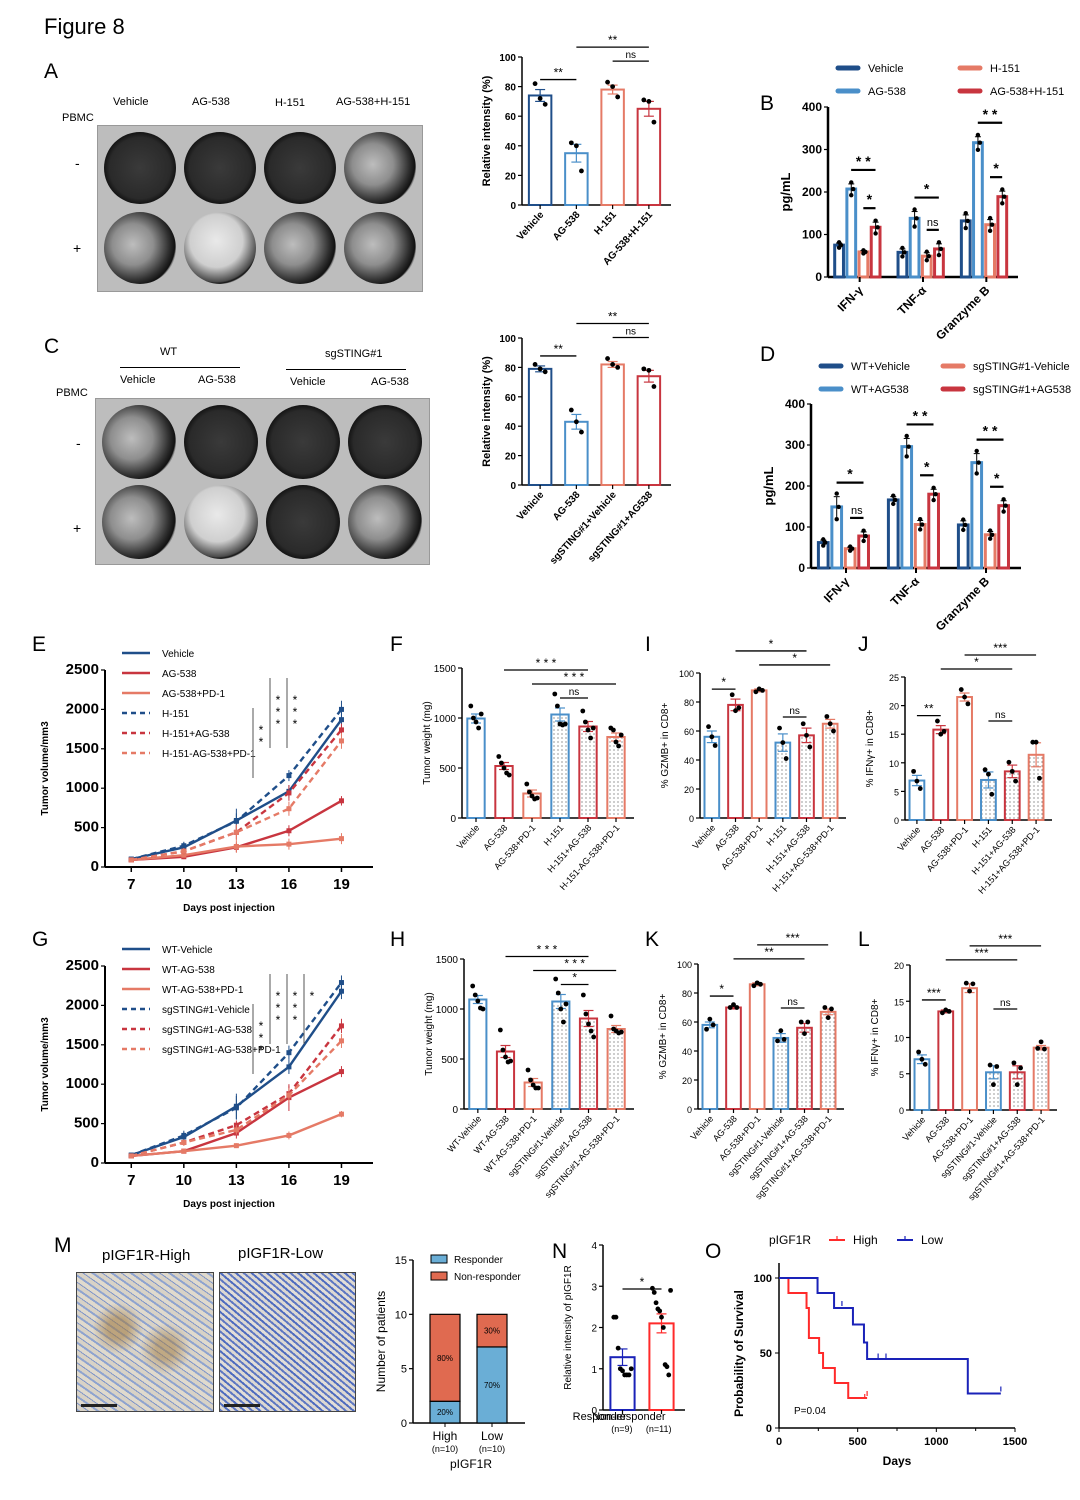 The image size is (1080, 1500). I want to click on chart-o-legend-label: High, so click(865, 1240).